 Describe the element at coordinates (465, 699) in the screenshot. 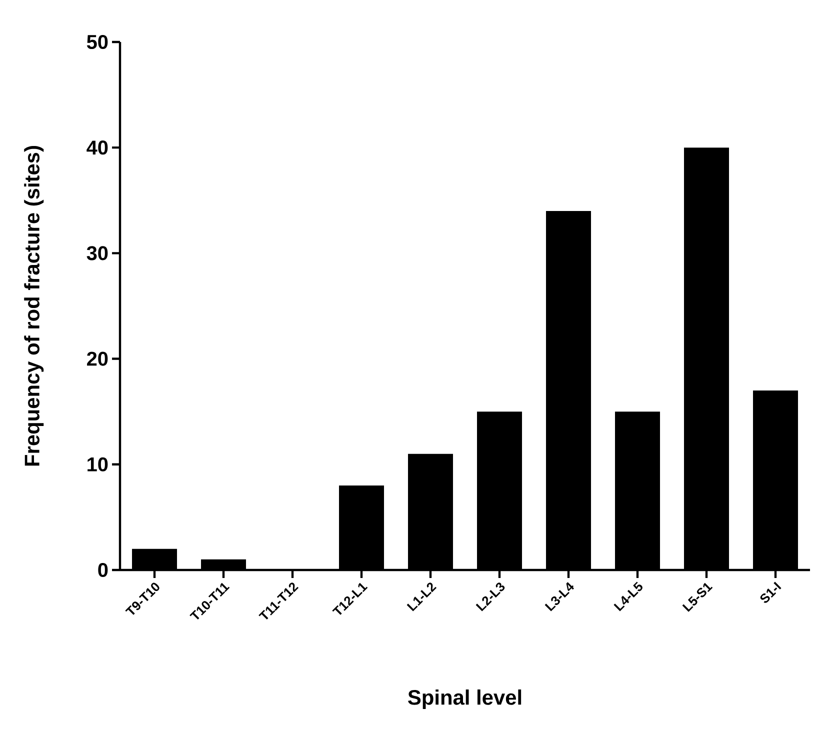

I see `x-axis-title: Spinal level` at that location.